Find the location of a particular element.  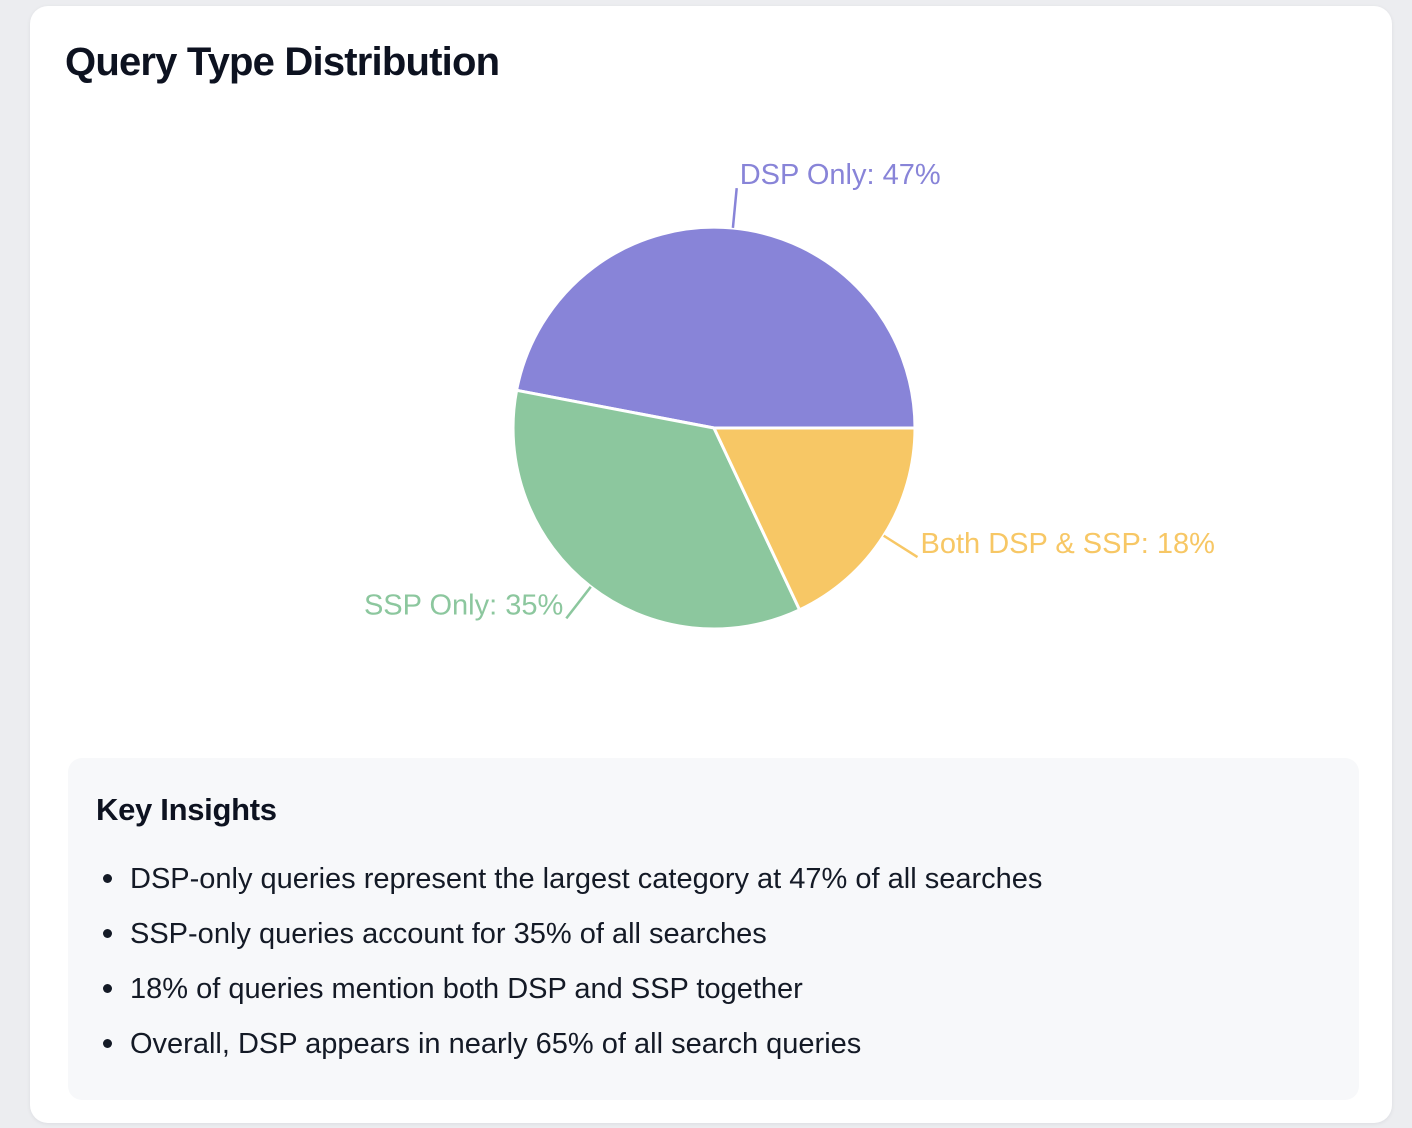

pie-label-dsp-only: DSP Only: 47% is located at coordinates (840, 175).